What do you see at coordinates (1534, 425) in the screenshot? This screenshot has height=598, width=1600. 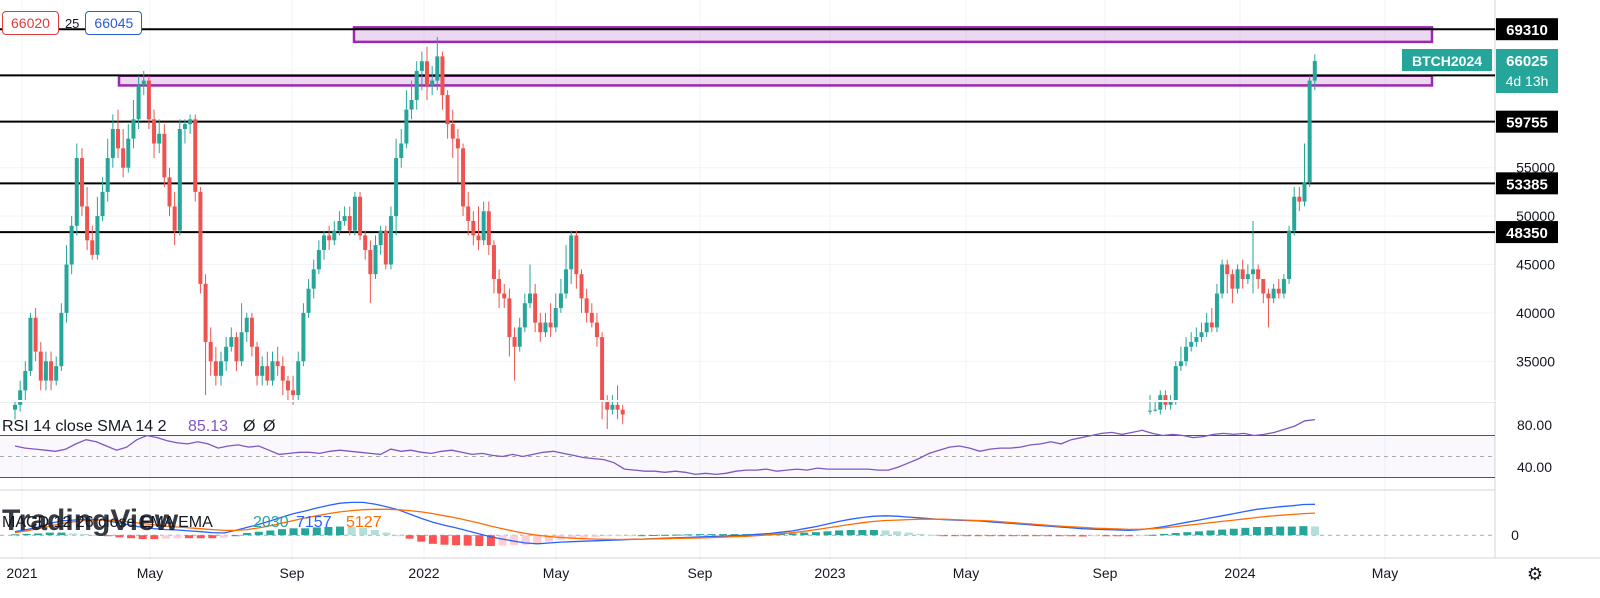 I see `rsi-tick-label: 80.00` at bounding box center [1534, 425].